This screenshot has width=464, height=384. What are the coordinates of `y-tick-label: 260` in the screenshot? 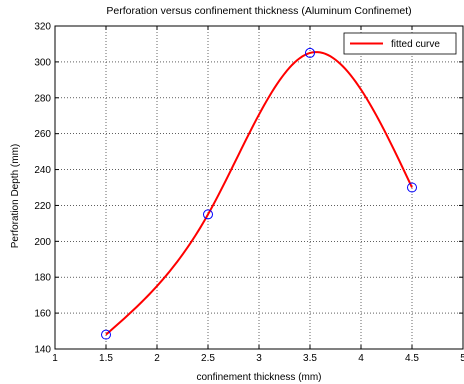 It's located at (42, 134).